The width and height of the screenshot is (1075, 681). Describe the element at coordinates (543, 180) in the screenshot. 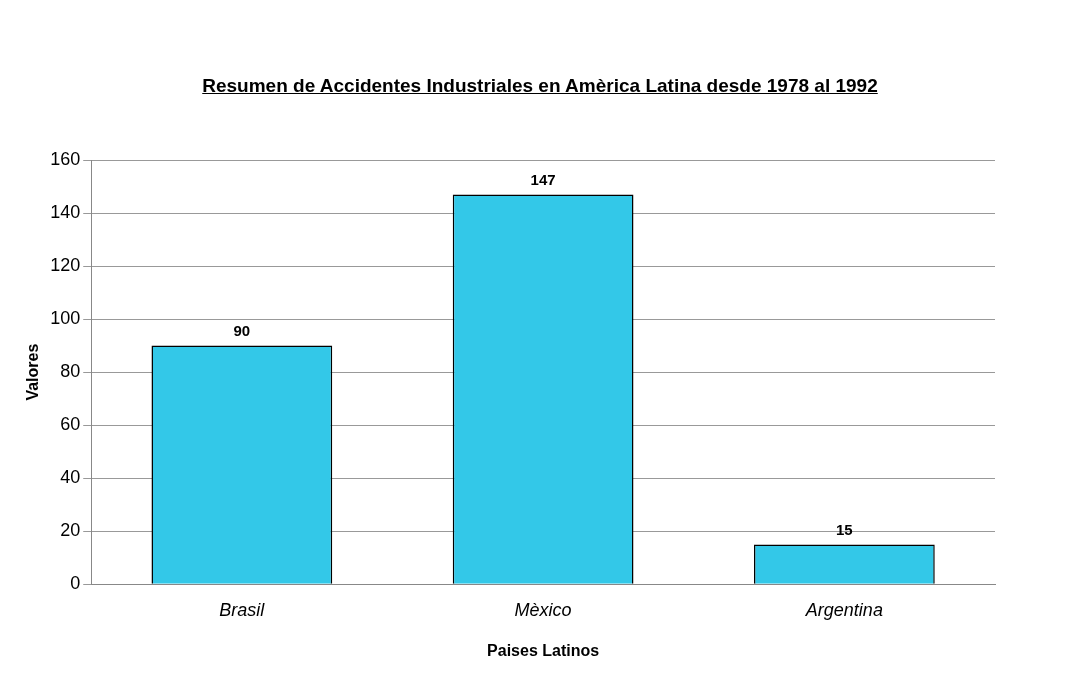

I see `data-label: 147` at that location.